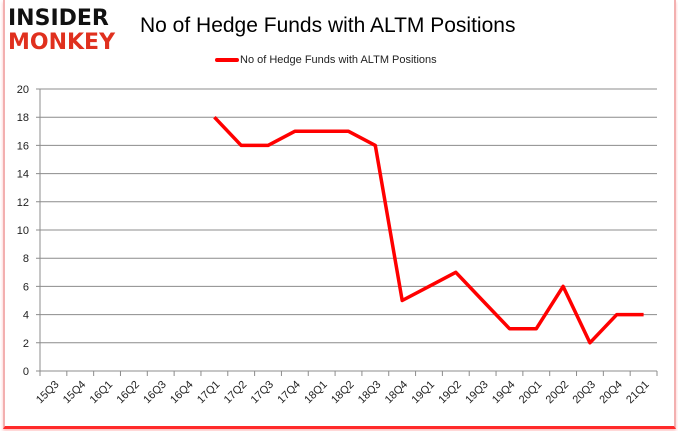 The image size is (678, 431). Describe the element at coordinates (155, 393) in the screenshot. I see `x-tick-label: 16Q3` at that location.